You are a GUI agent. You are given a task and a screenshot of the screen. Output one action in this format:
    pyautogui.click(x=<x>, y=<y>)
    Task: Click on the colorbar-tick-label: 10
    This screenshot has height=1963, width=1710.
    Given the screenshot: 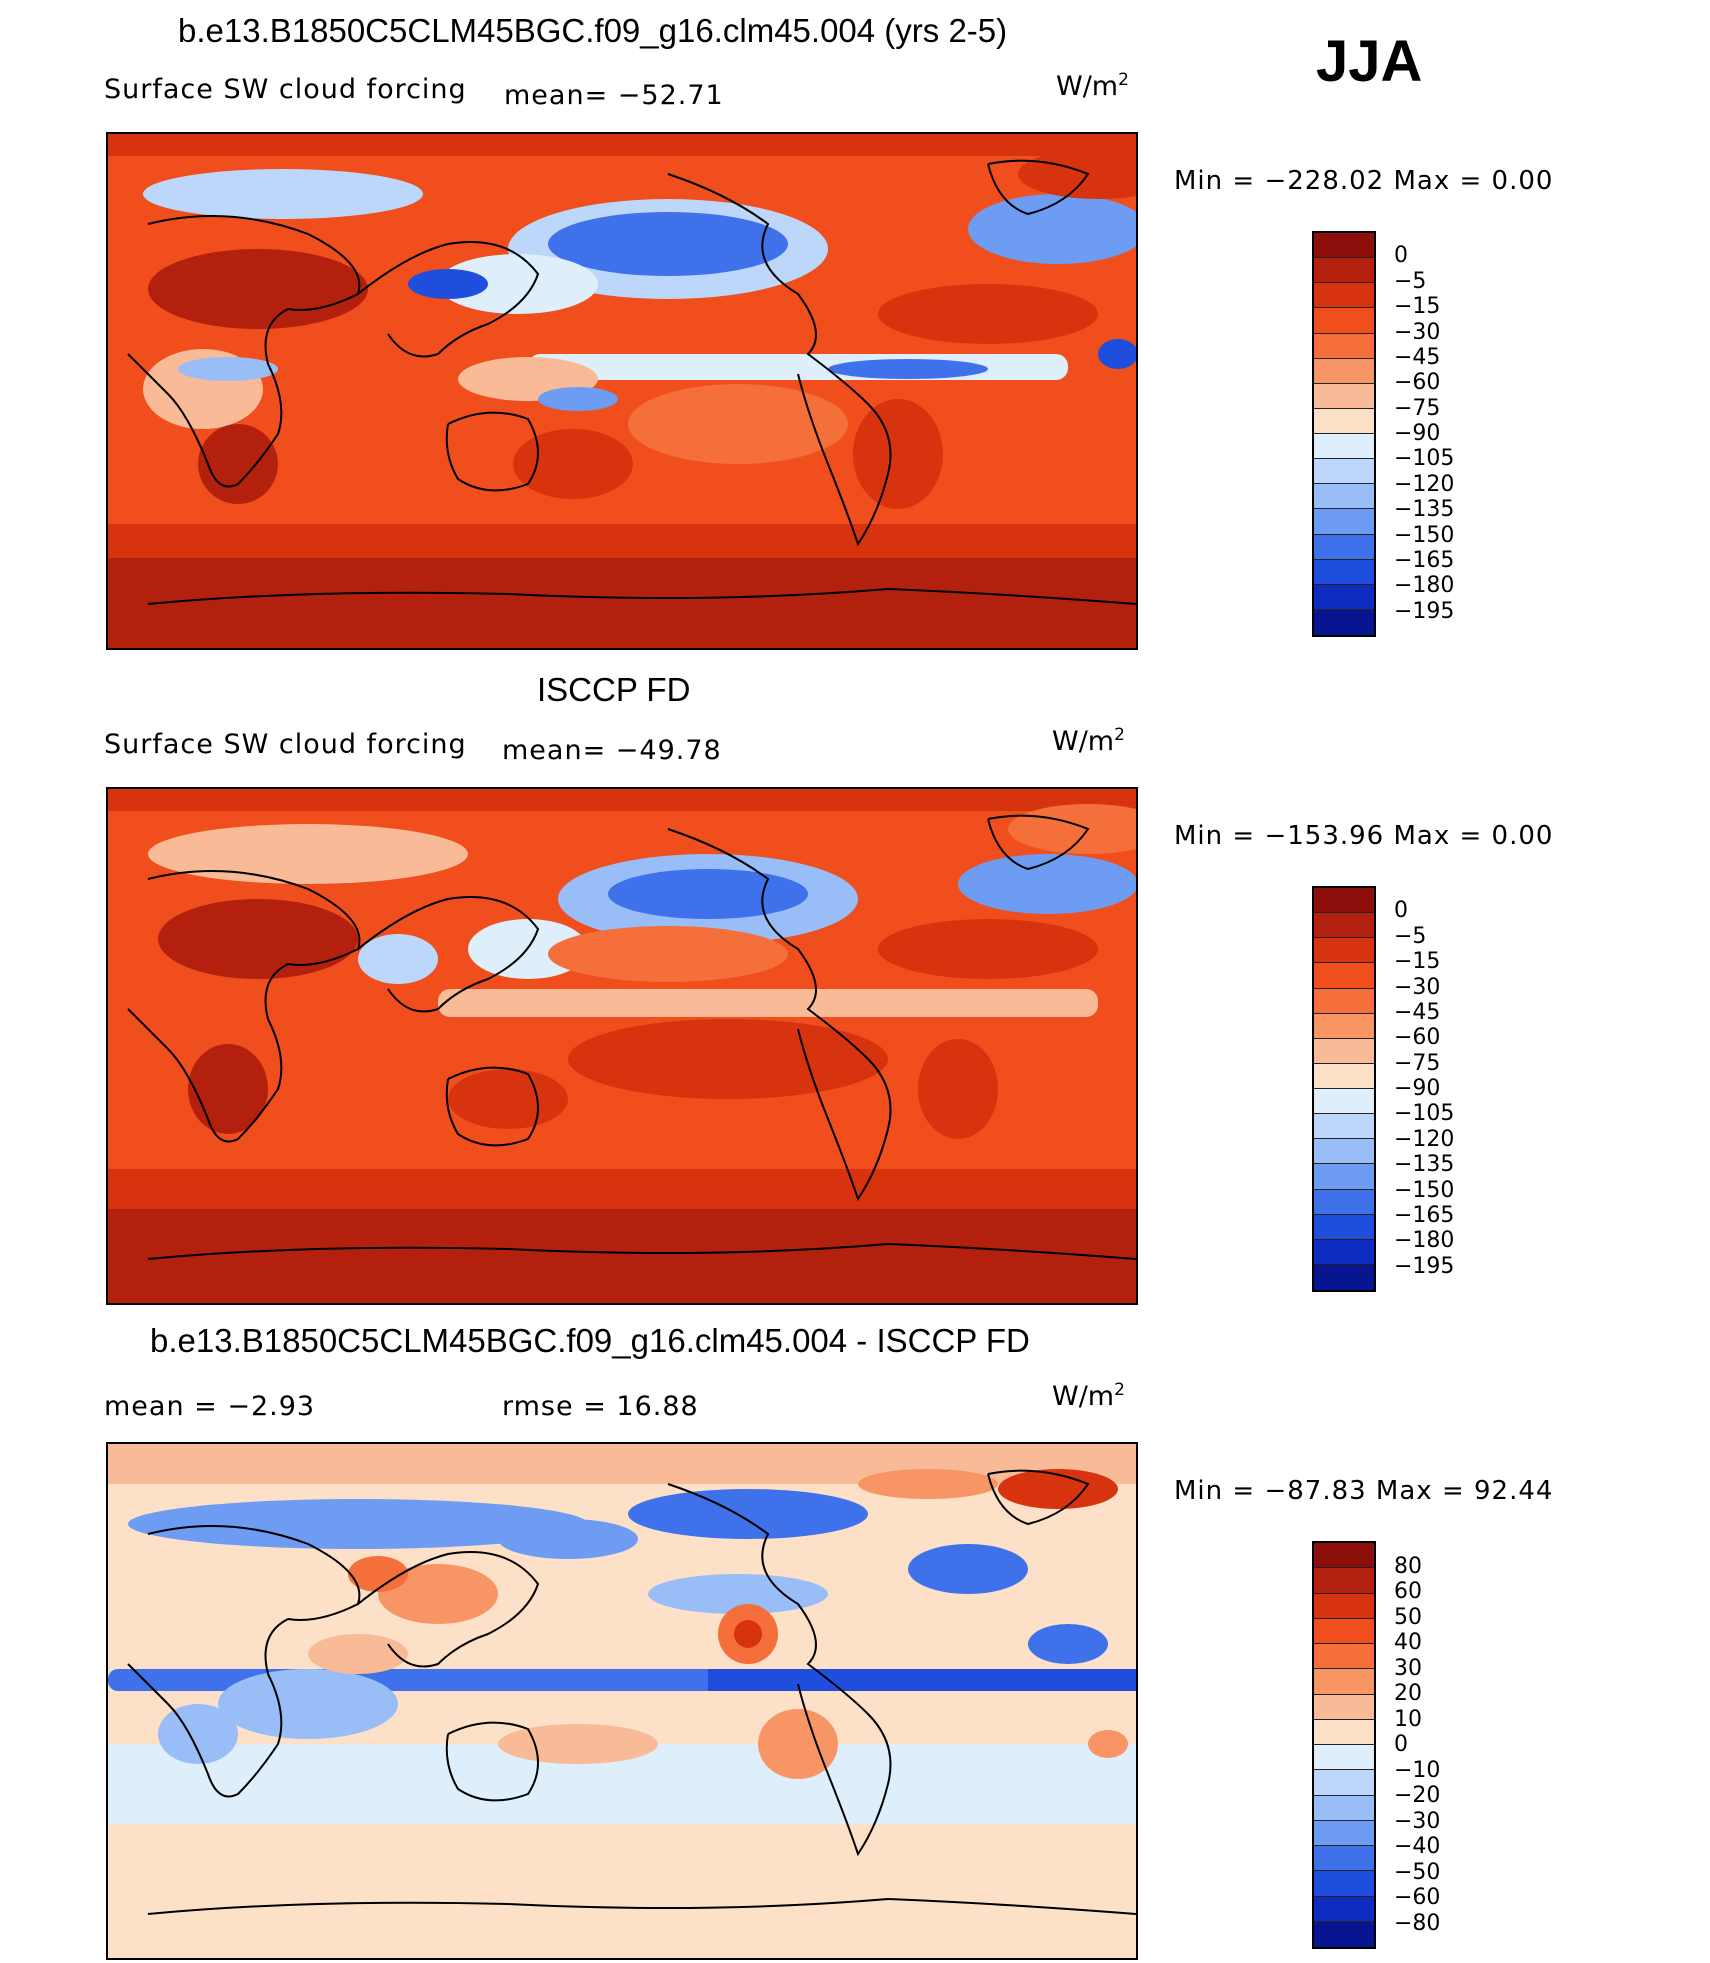 What is the action you would take?
    pyautogui.click(x=1408, y=1719)
    